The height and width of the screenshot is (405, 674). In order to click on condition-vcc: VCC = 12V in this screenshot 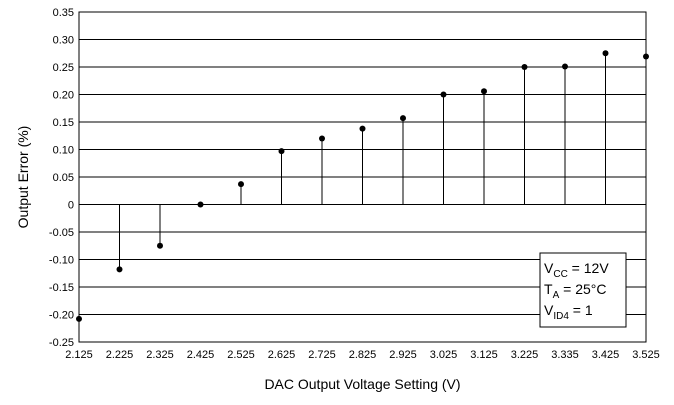, I will do `click(576, 270)`.